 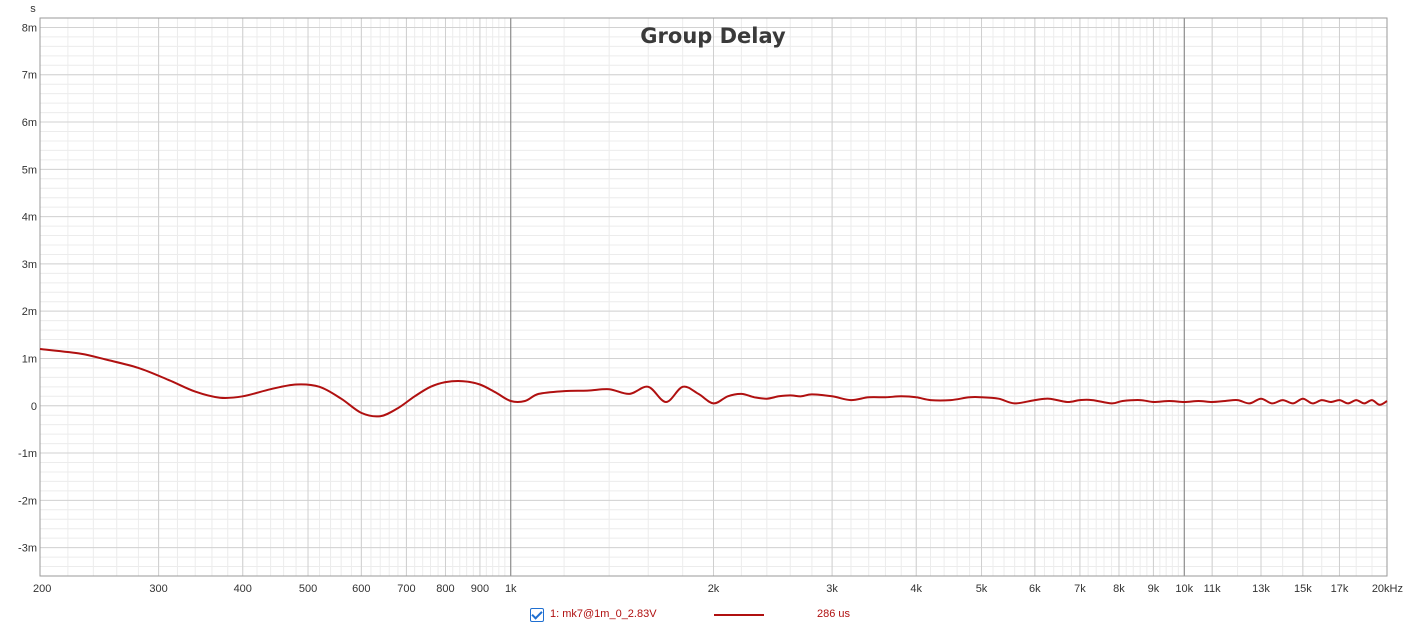 What do you see at coordinates (445, 589) in the screenshot?
I see `x-tick-label: 800` at bounding box center [445, 589].